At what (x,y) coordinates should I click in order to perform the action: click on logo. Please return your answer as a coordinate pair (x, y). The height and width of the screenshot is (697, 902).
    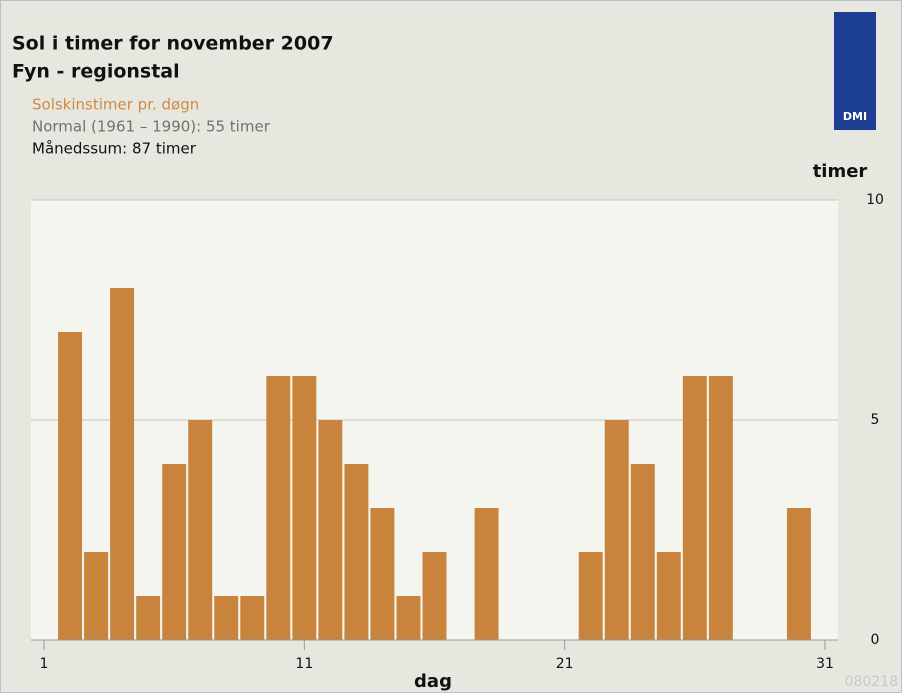
    Looking at the image, I should click on (855, 71).